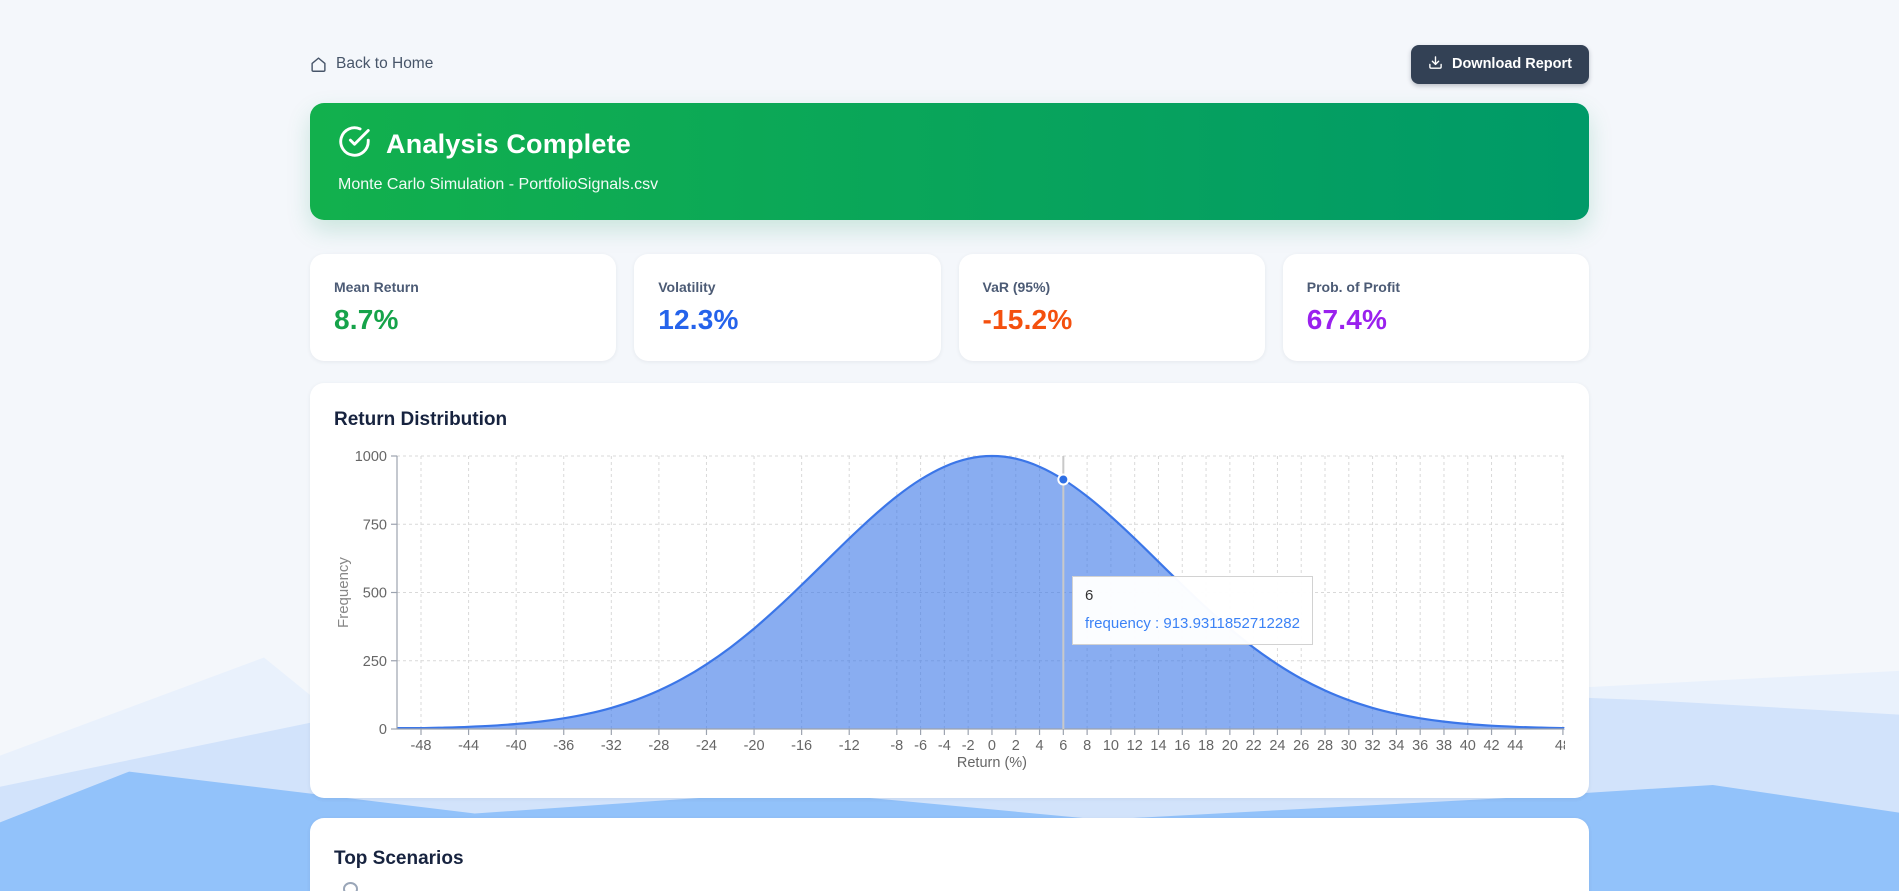 The height and width of the screenshot is (891, 1899). I want to click on svg-text: 24, so click(1277, 746).